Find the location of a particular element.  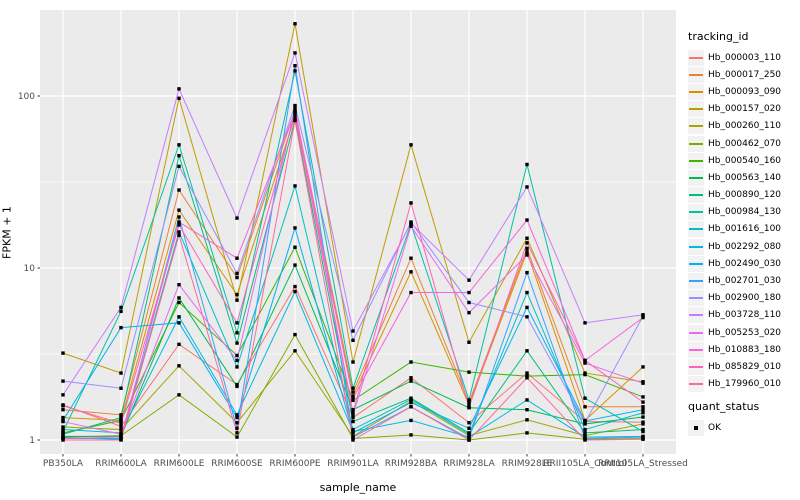

legend-item-label: Hb_179960_010 is located at coordinates (745, 384).